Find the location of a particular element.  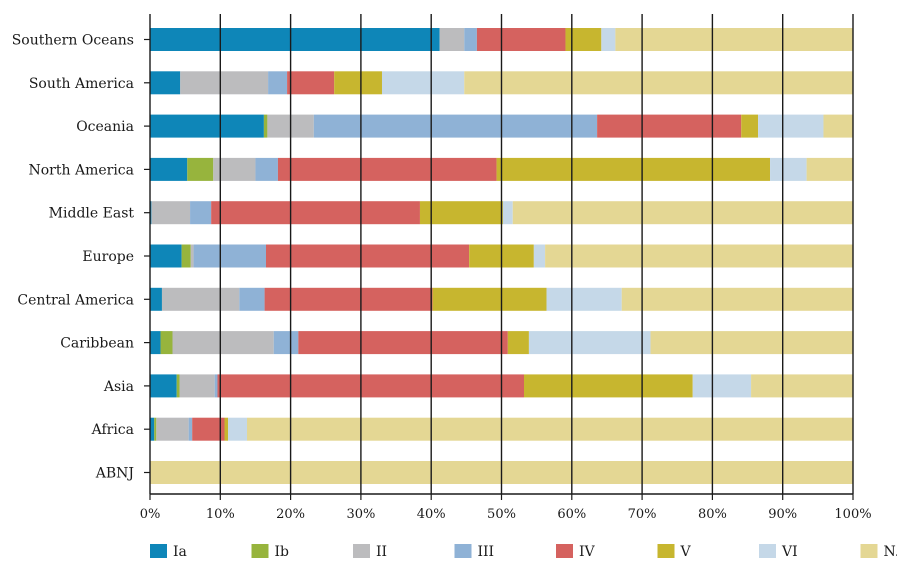

bar-segment-southern-oceans-nr is located at coordinates (734, 39).